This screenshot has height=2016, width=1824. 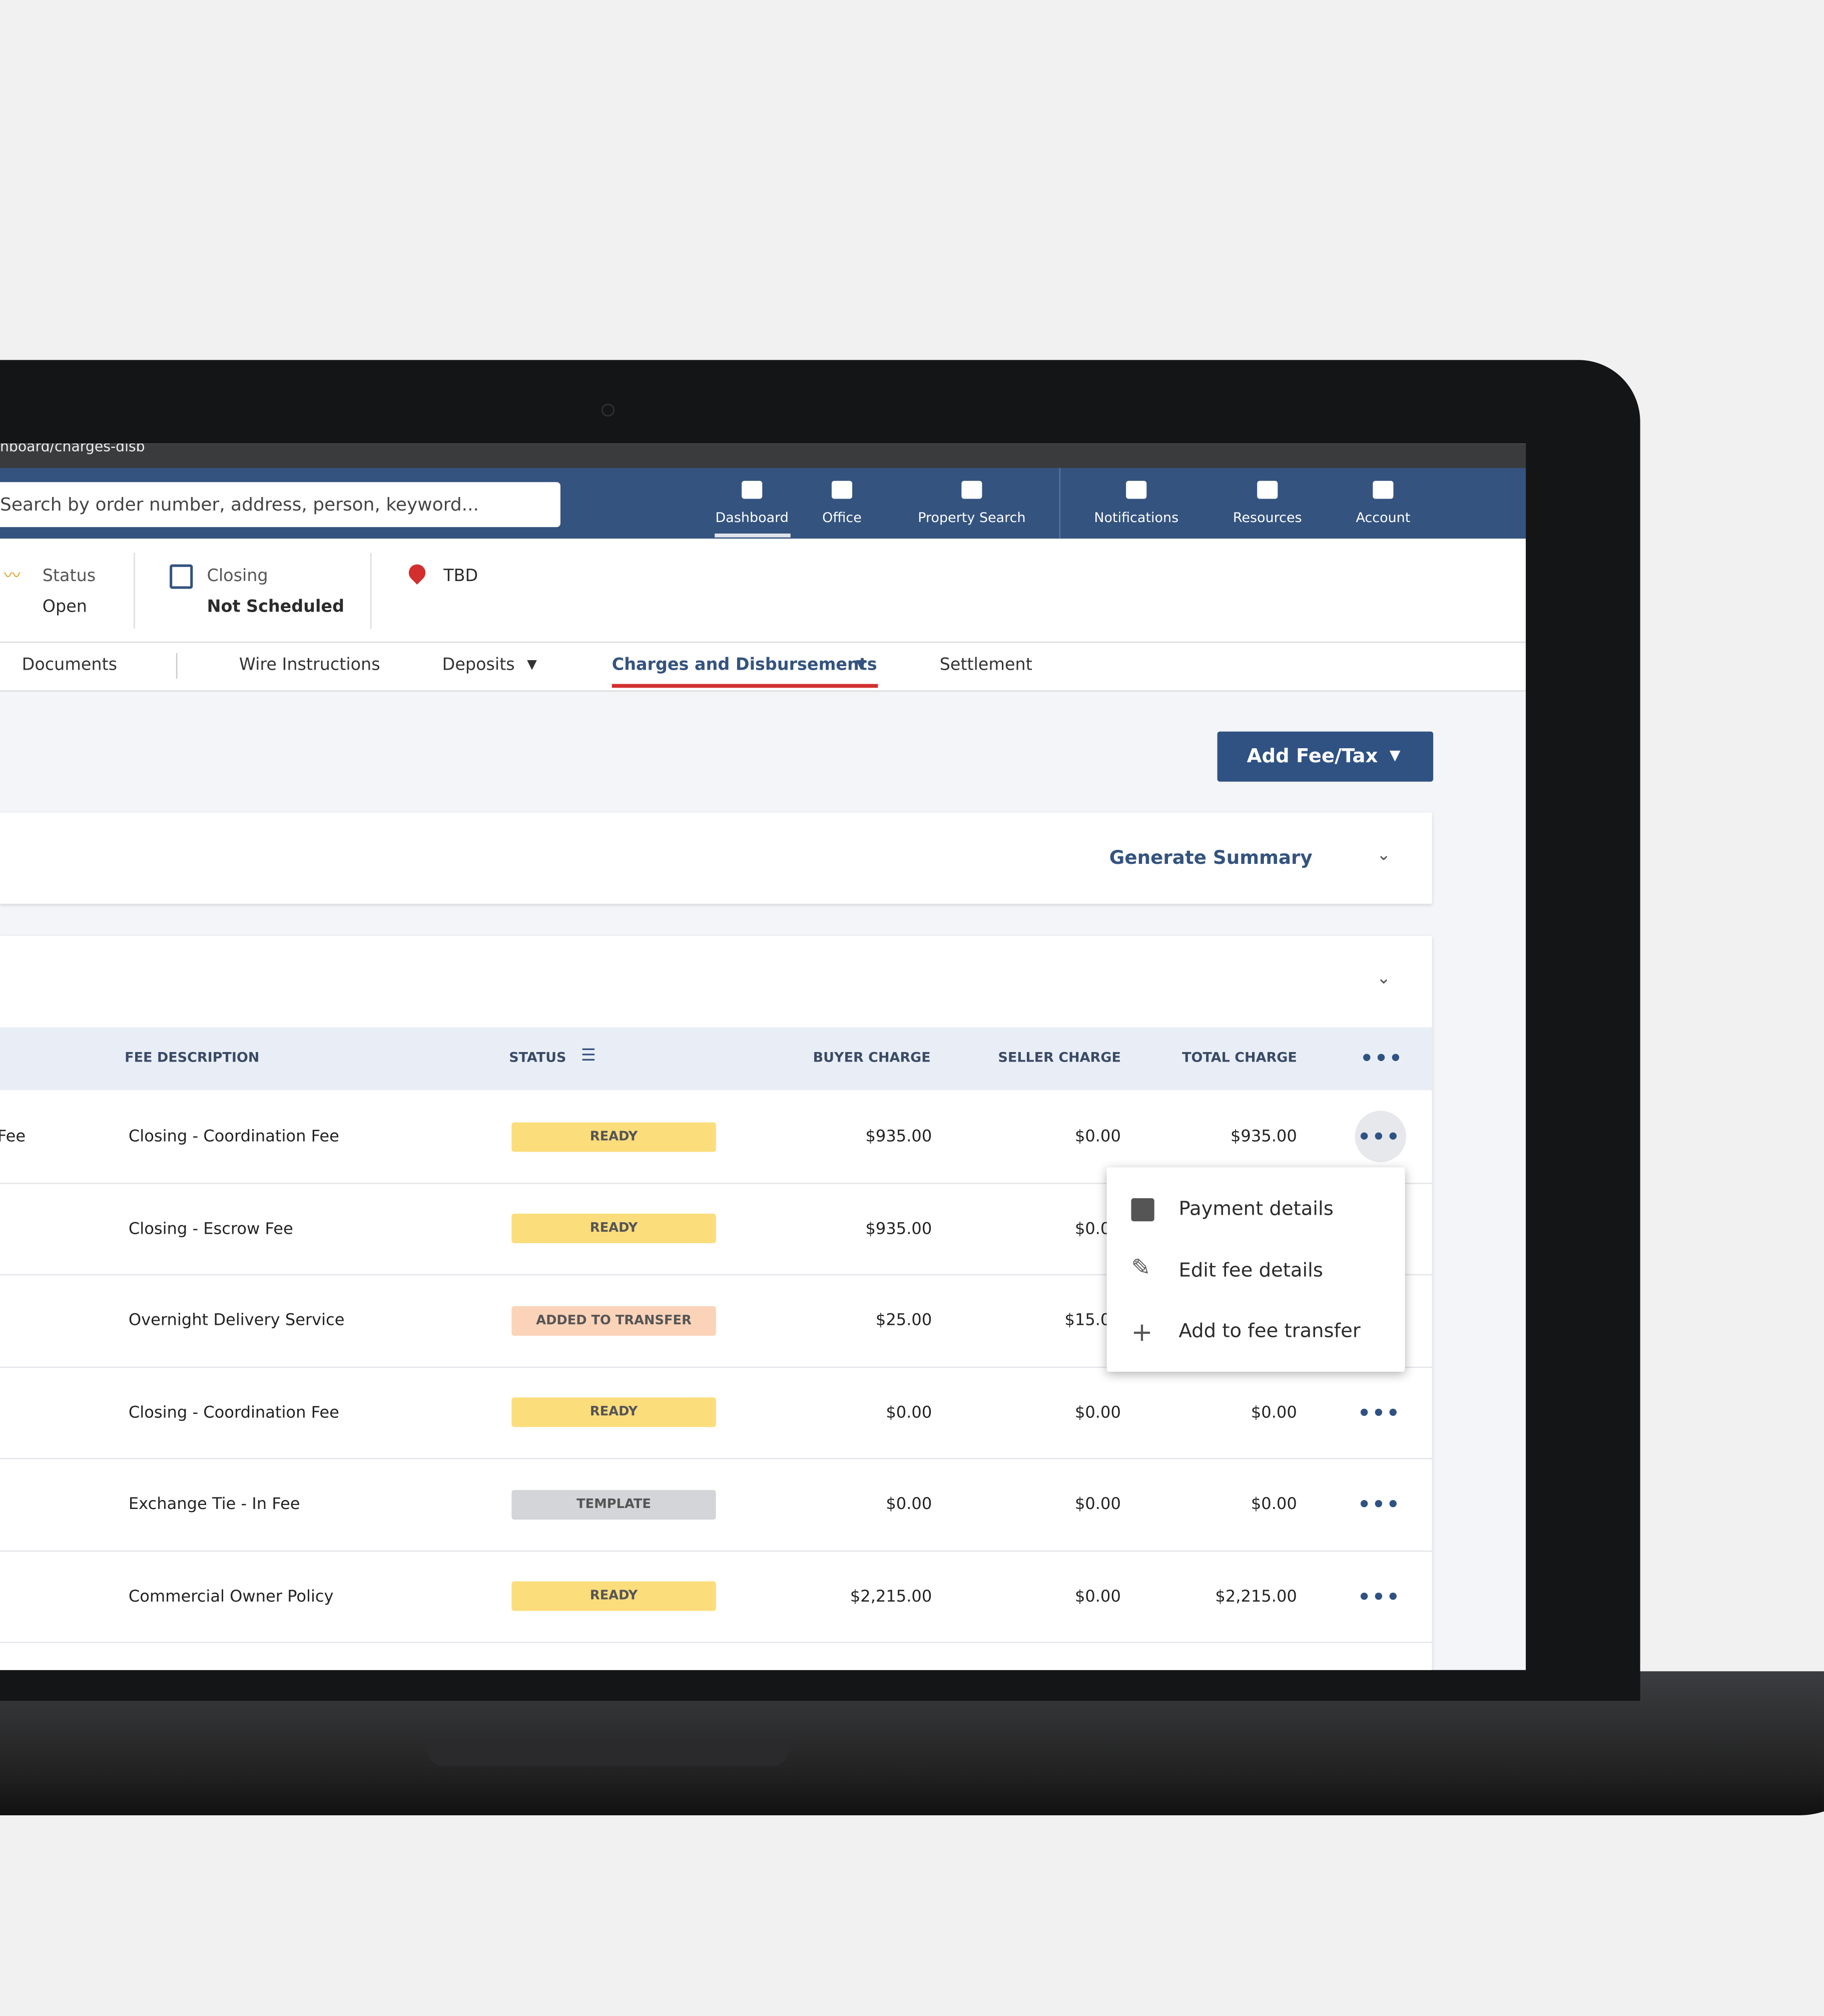 What do you see at coordinates (608, 410) in the screenshot?
I see `camera` at bounding box center [608, 410].